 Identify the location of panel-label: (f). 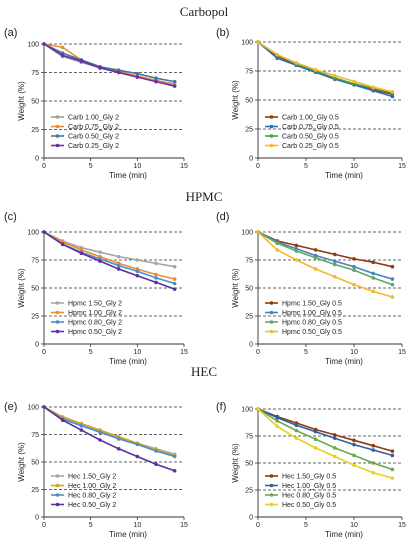
(221, 407).